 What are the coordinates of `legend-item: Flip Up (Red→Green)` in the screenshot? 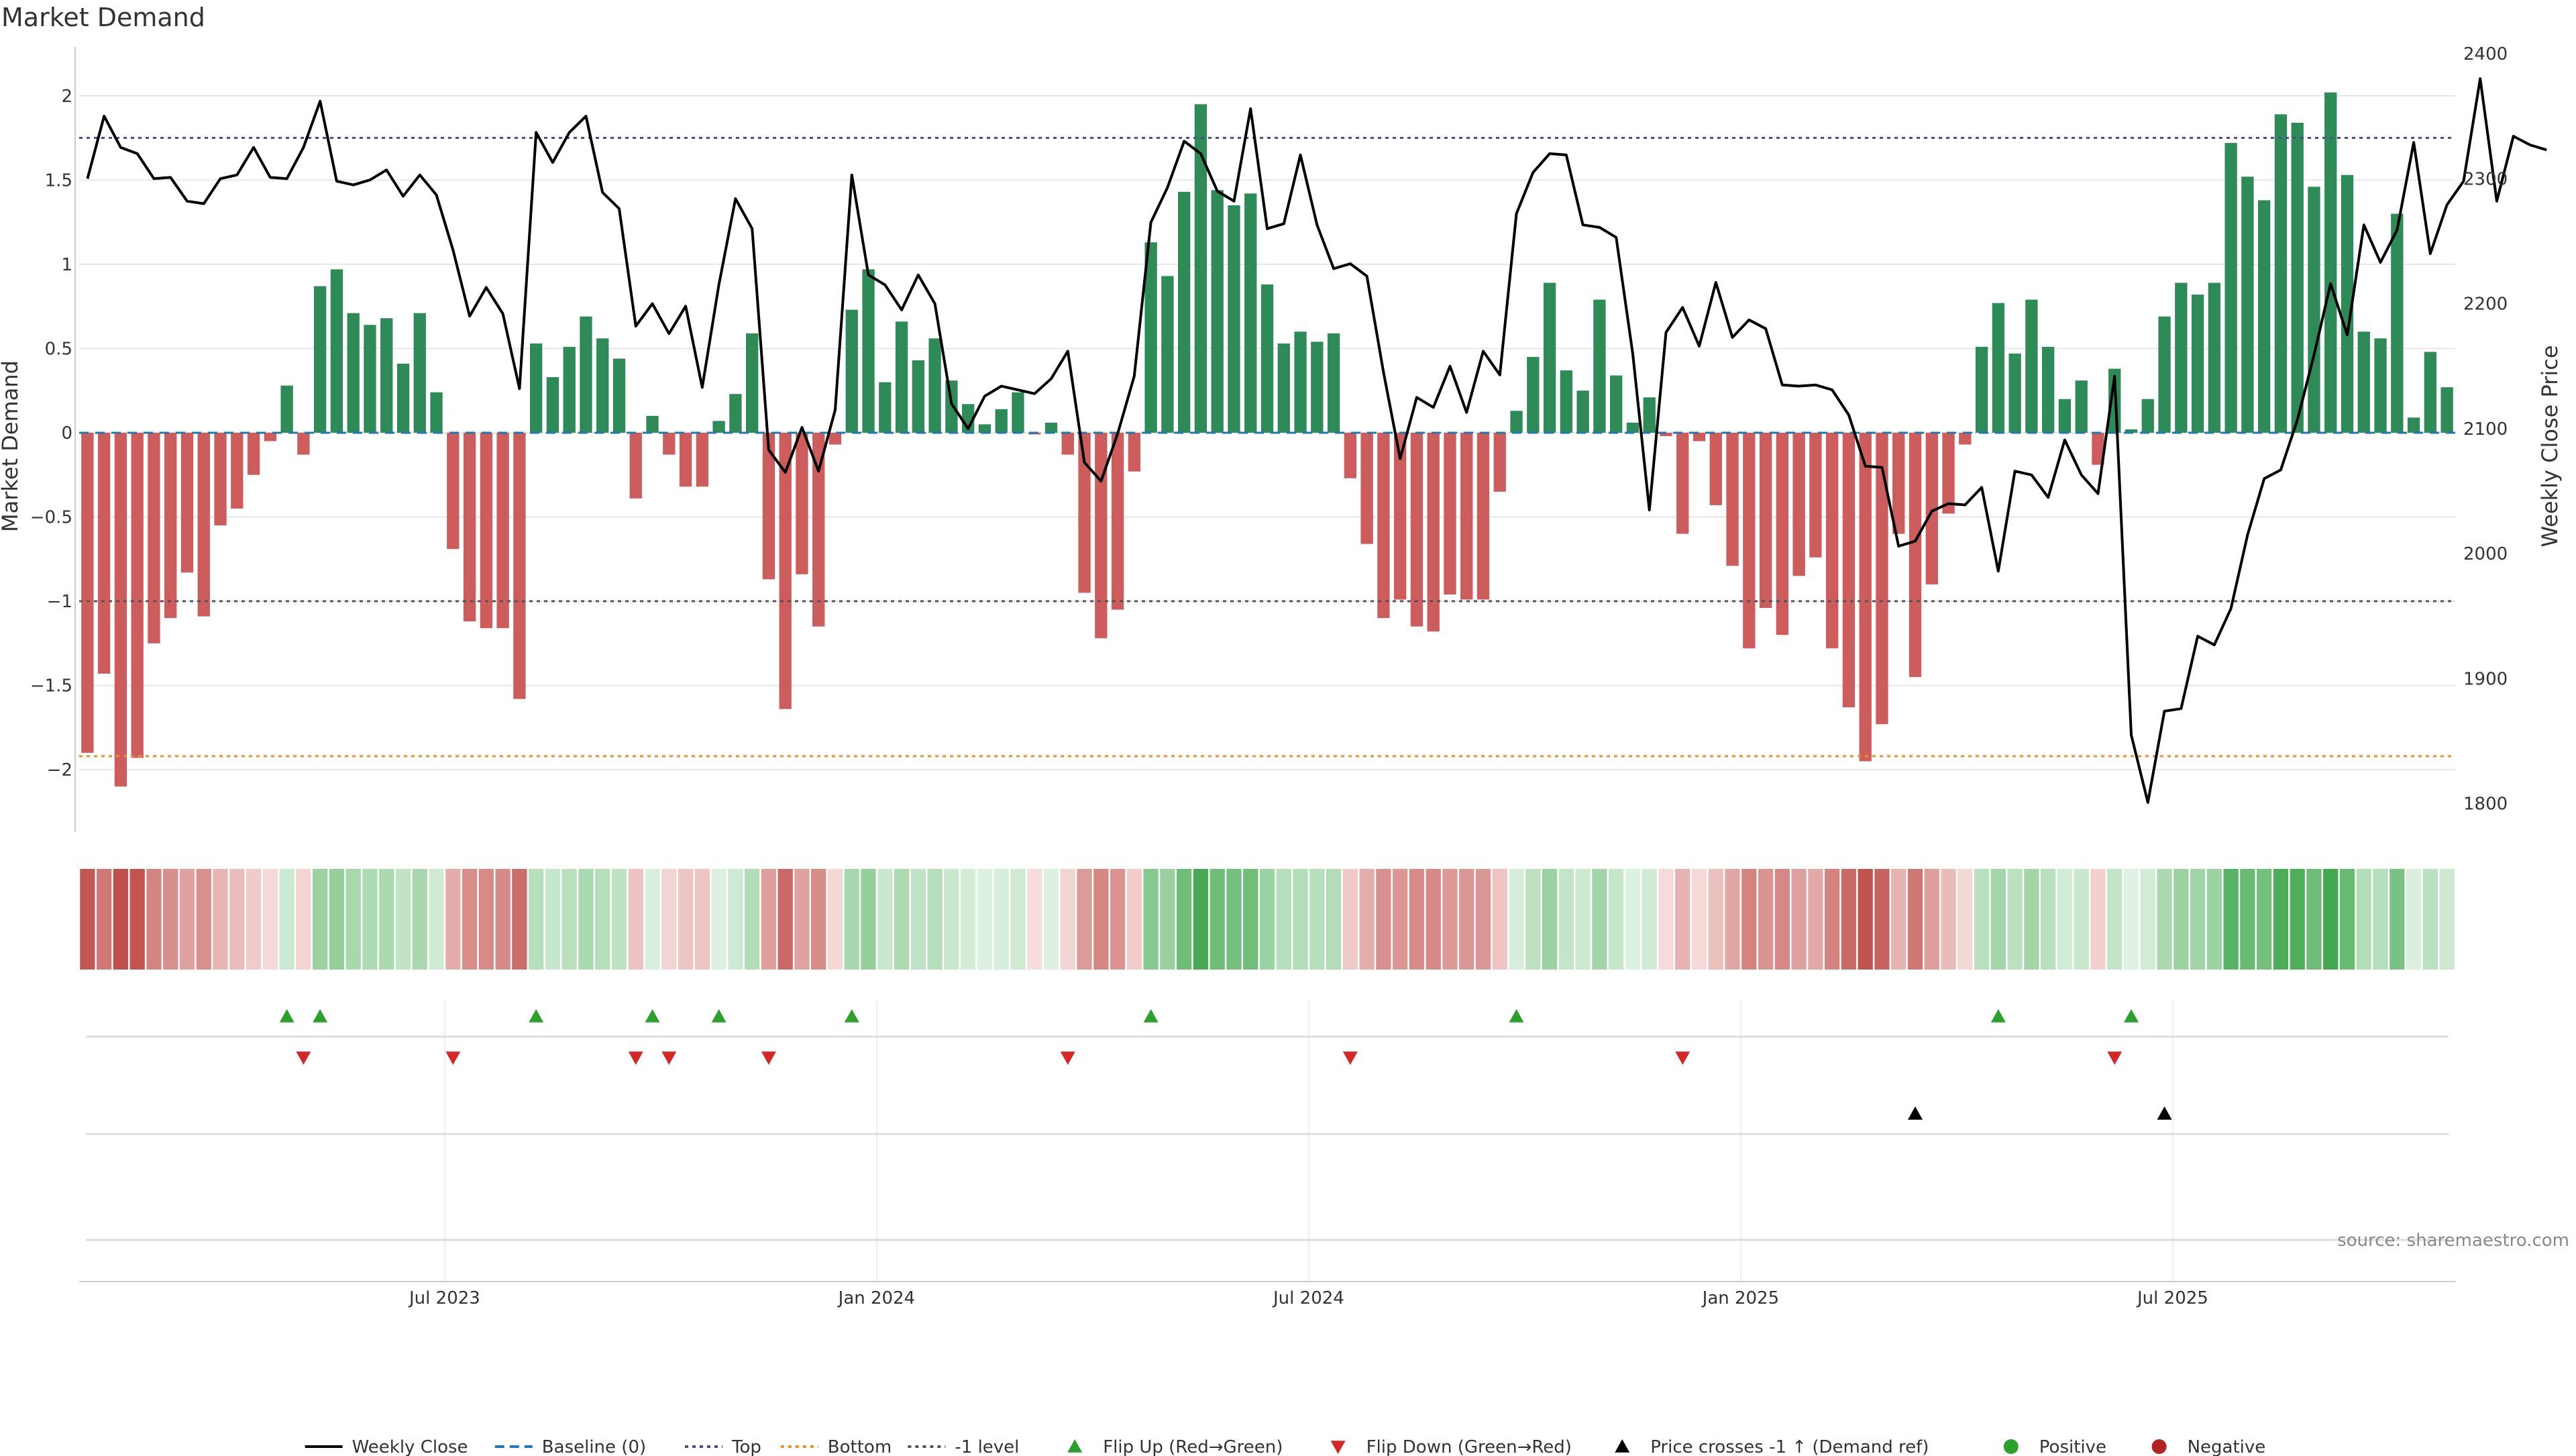 It's located at (1175, 1447).